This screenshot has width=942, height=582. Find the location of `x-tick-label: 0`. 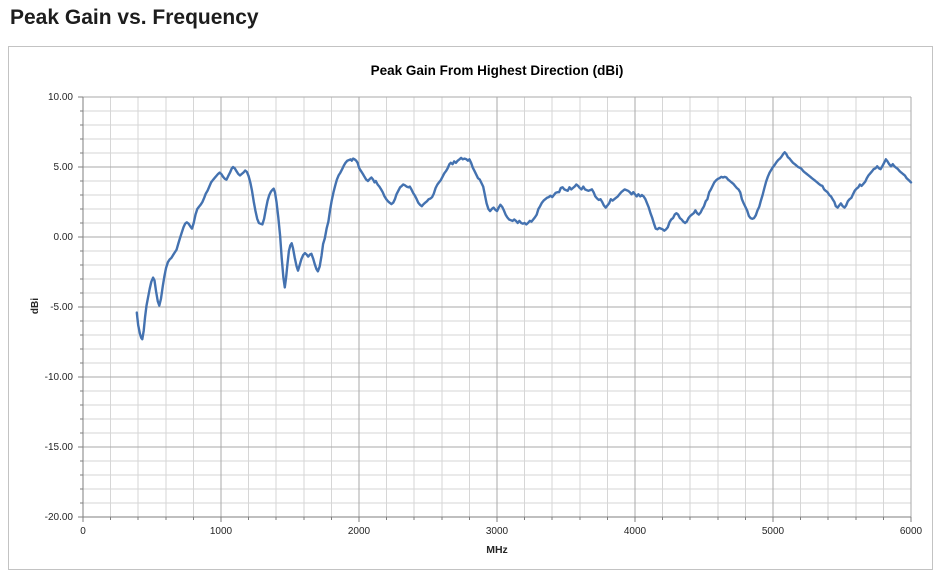

x-tick-label: 0 is located at coordinates (83, 531).